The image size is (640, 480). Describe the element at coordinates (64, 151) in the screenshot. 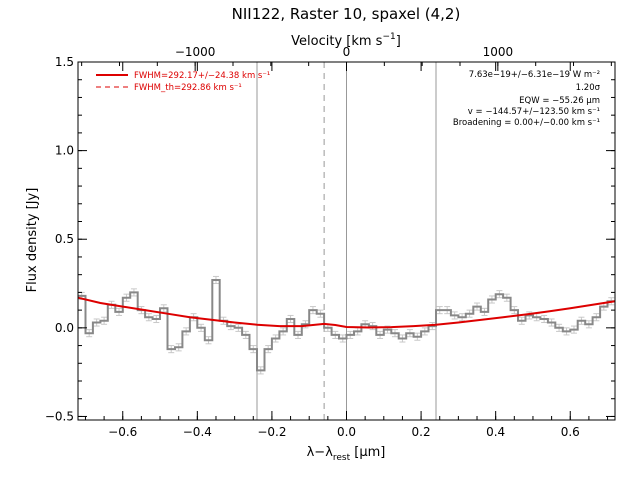

I see `y-tick-label: 1.0` at that location.